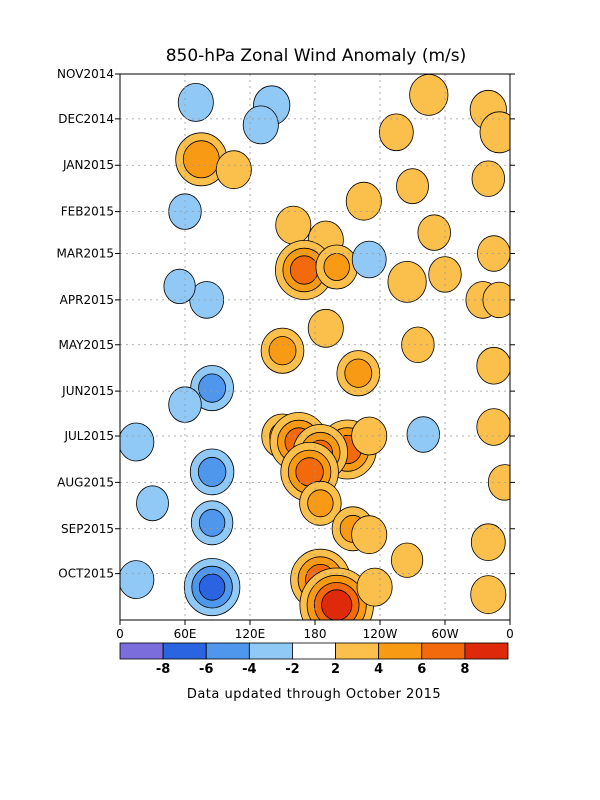 The image size is (600, 800). I want to click on colorbar-label: 2, so click(335, 669).